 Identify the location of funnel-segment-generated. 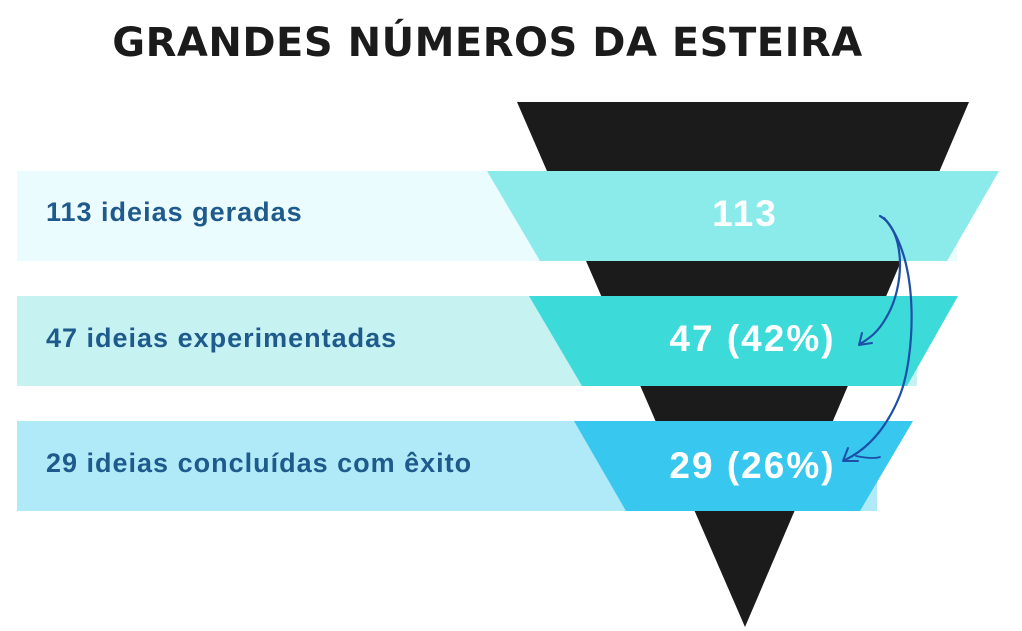
(743, 216).